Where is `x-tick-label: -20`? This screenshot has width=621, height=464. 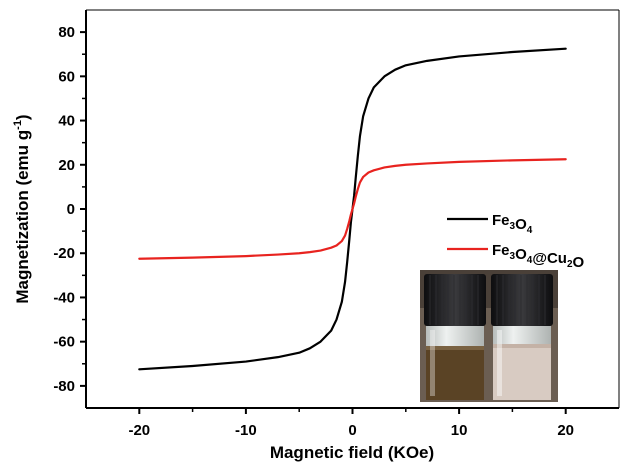
x-tick-label: -20 is located at coordinates (139, 430).